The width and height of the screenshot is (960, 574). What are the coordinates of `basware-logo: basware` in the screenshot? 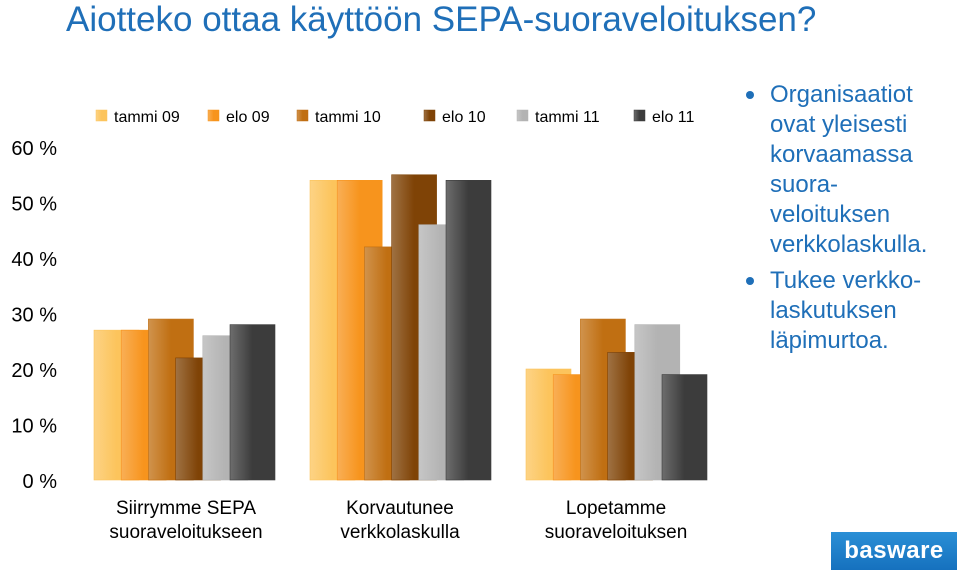 It's located at (894, 551).